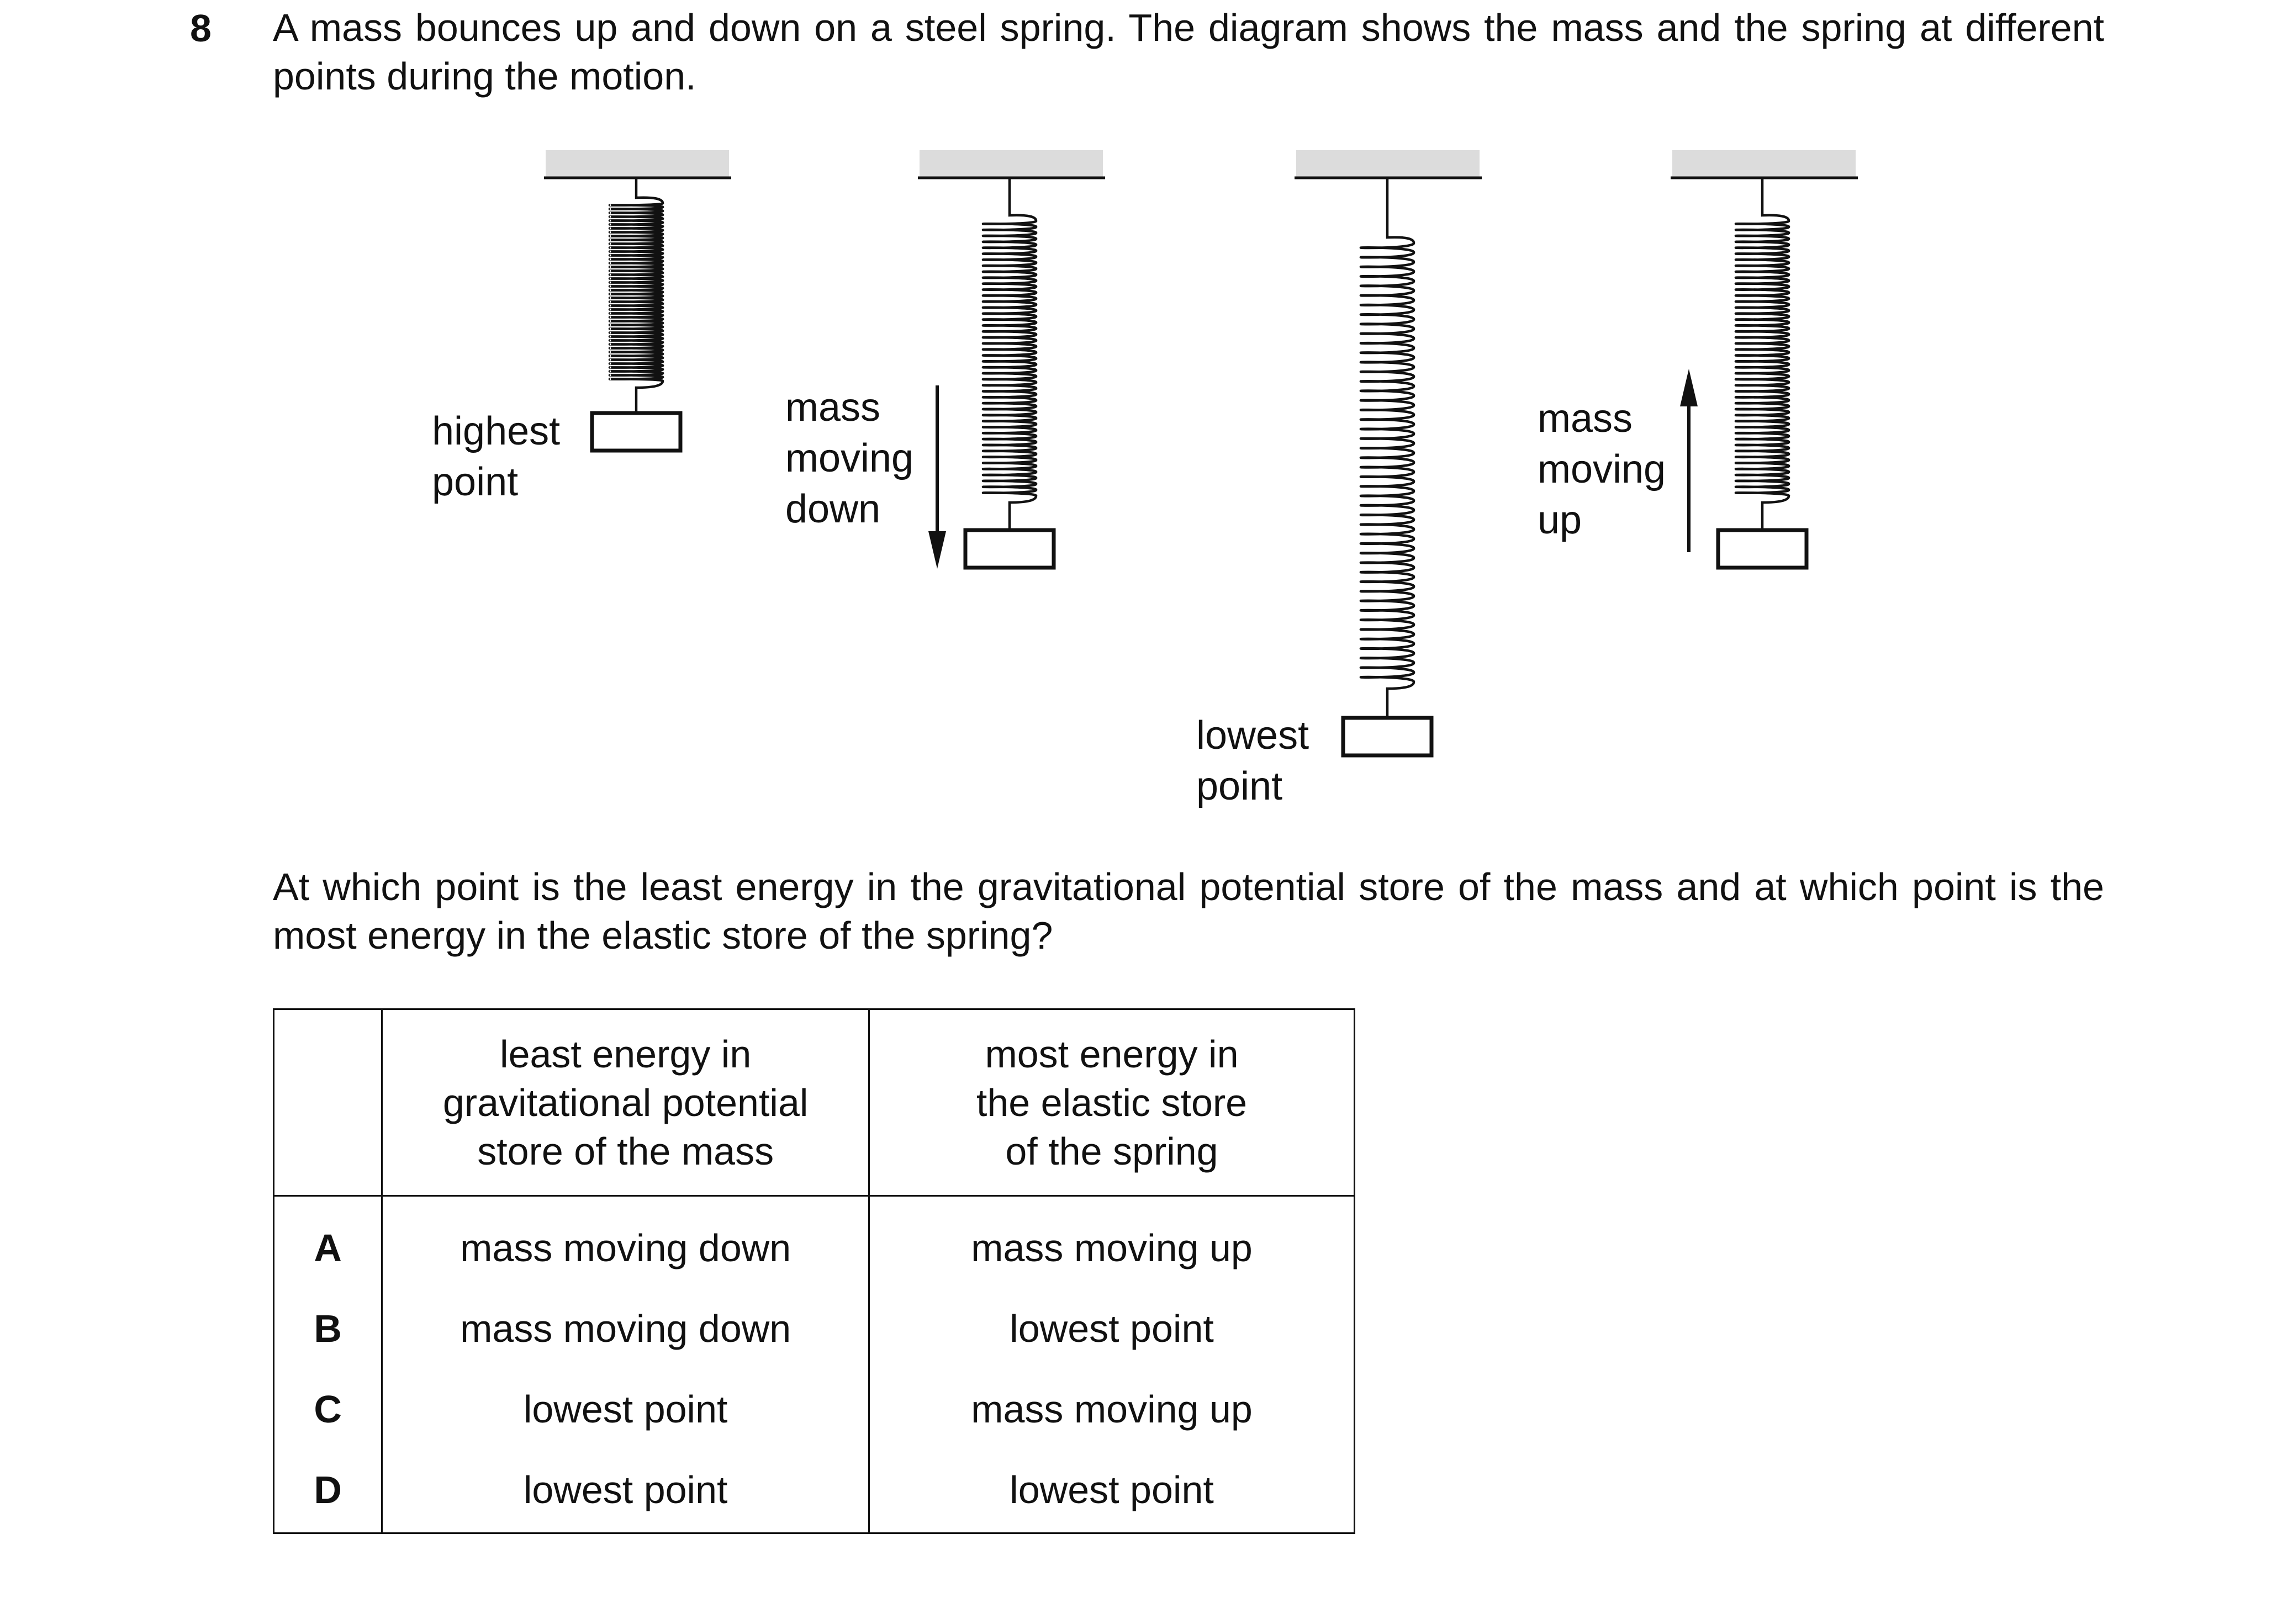  Describe the element at coordinates (501, 456) in the screenshot. I see `label-highest-point: highest point` at that location.